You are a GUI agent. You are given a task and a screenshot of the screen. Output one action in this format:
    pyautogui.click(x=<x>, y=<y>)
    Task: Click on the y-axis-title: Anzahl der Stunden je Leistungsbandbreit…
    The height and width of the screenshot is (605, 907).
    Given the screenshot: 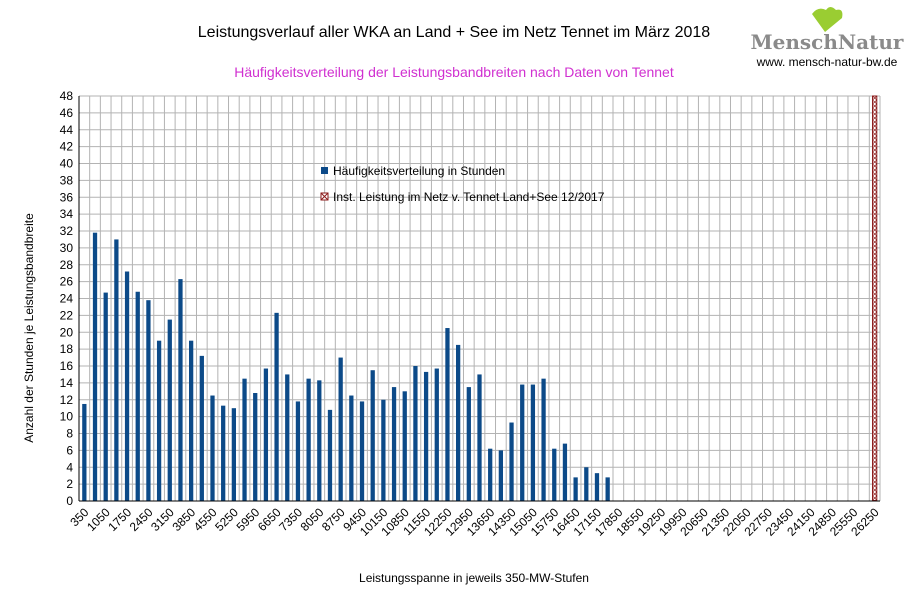 What is the action you would take?
    pyautogui.click(x=29, y=328)
    